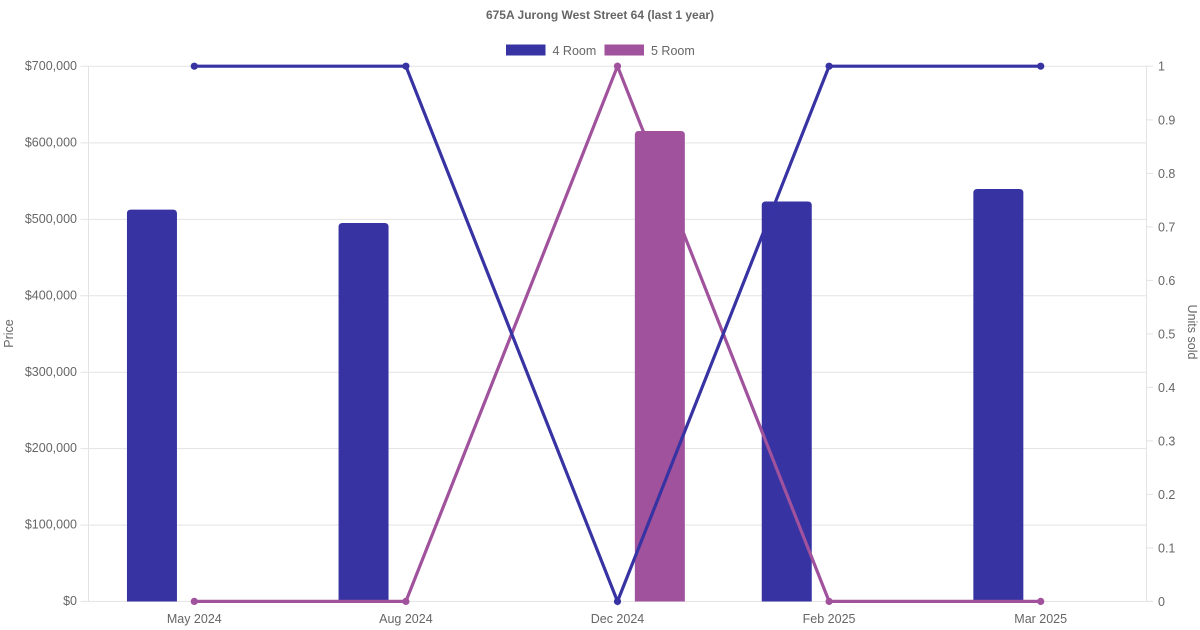  What do you see at coordinates (1166, 548) in the screenshot?
I see `svg-text: 0.1` at bounding box center [1166, 548].